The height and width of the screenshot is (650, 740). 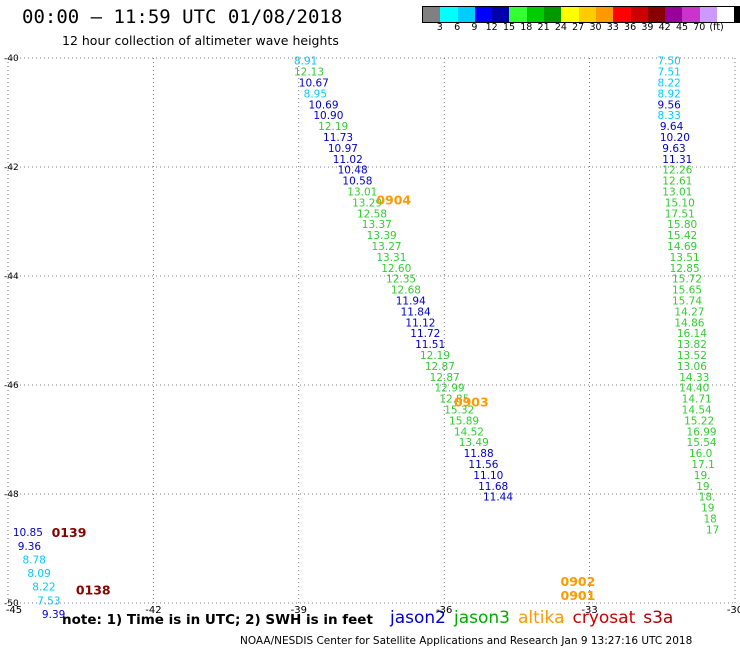 I want to click on wave-height-label: 14.71, so click(x=697, y=400).